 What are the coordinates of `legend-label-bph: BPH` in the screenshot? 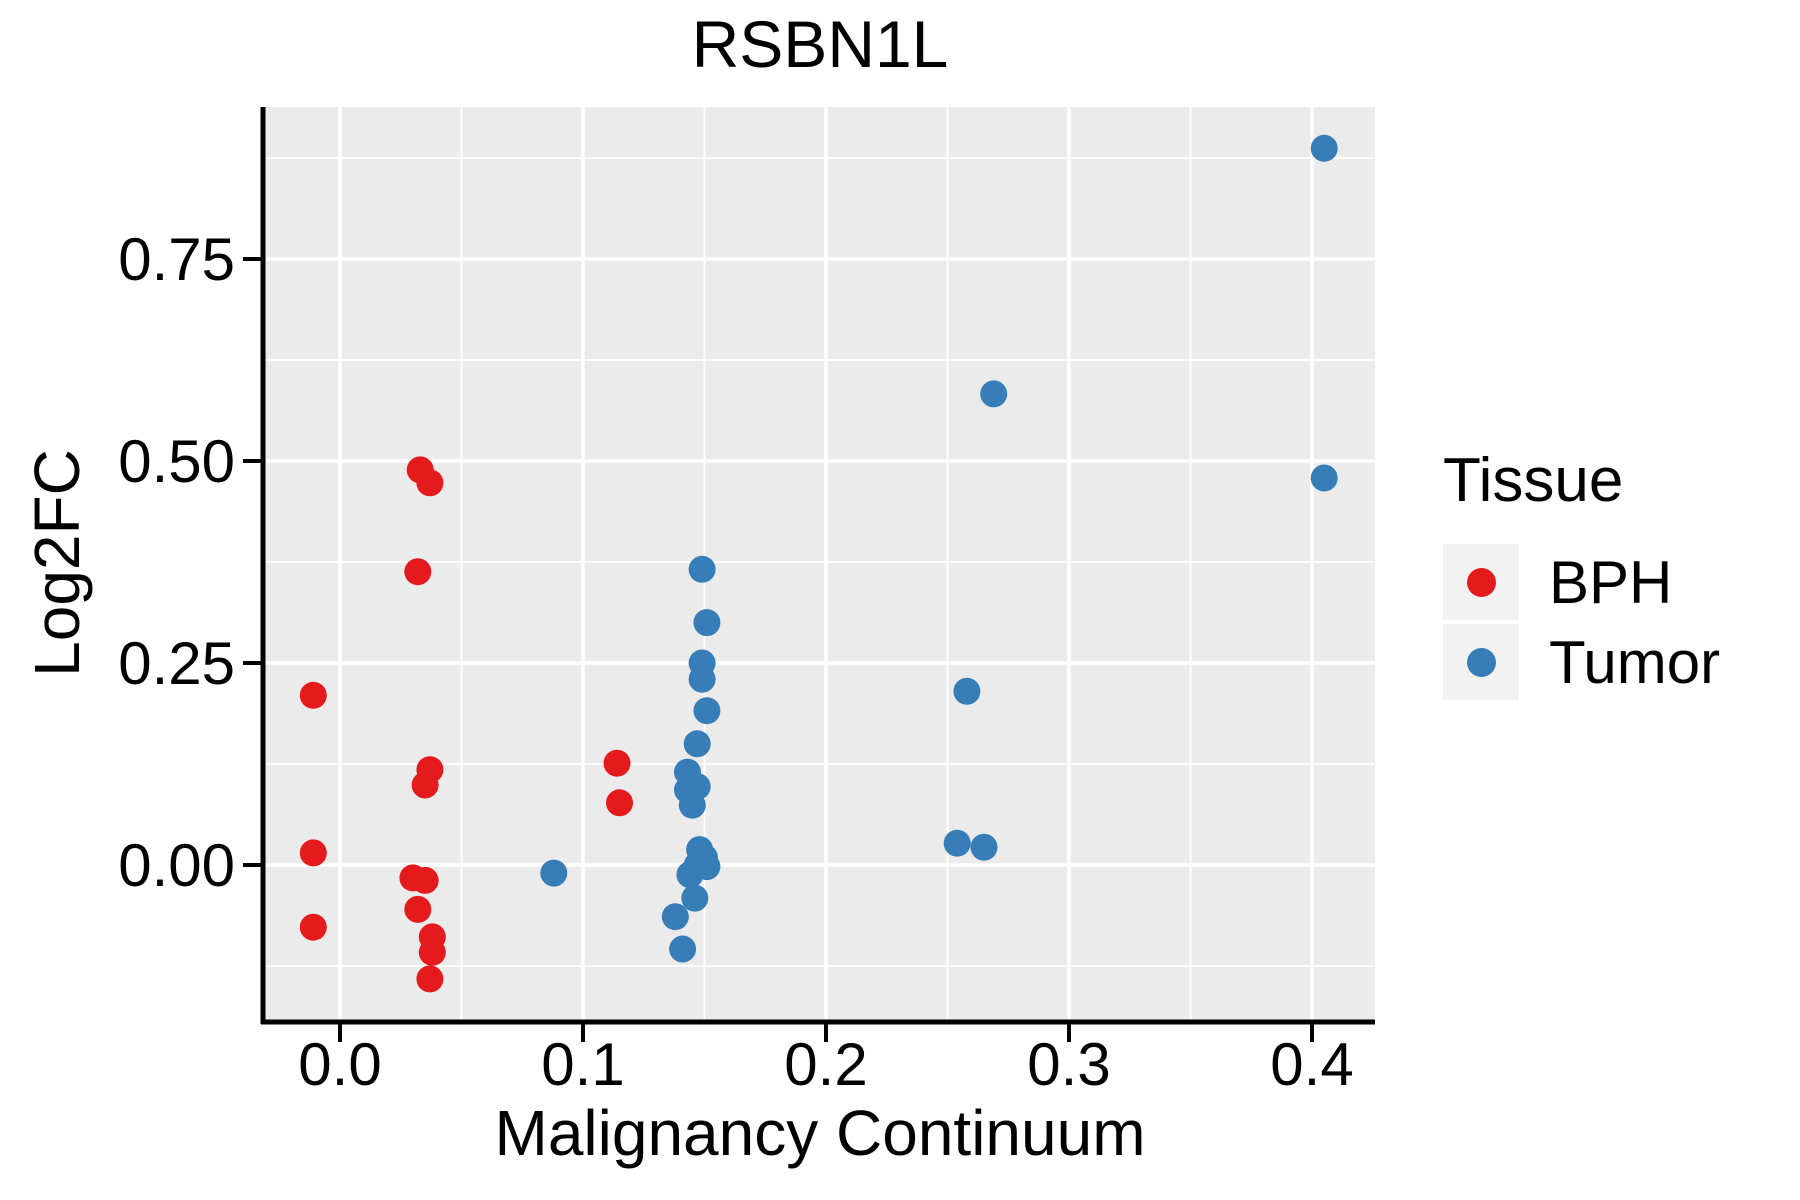 It's located at (1611, 582).